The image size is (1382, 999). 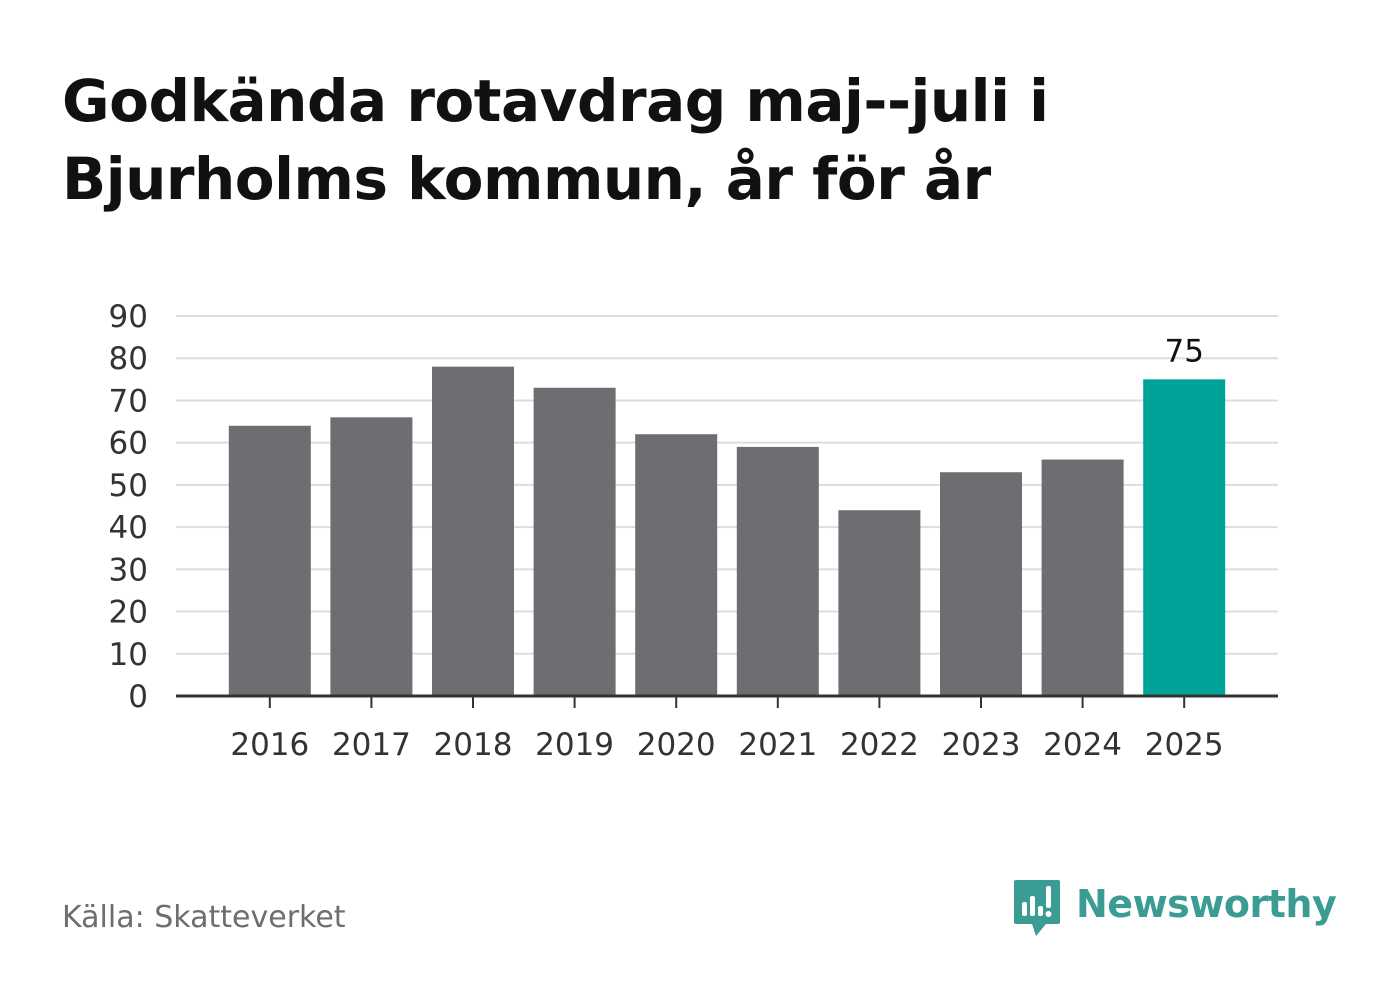 What do you see at coordinates (1082, 745) in the screenshot?
I see `x-tick-label: 2024` at bounding box center [1082, 745].